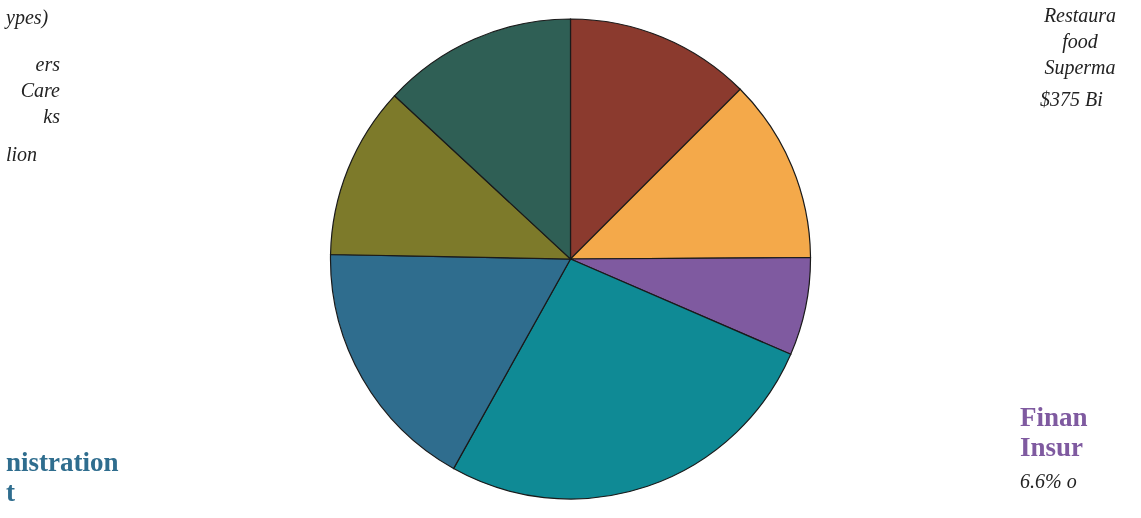  What do you see at coordinates (40, 90) in the screenshot?
I see `text: ers Care ks` at bounding box center [40, 90].